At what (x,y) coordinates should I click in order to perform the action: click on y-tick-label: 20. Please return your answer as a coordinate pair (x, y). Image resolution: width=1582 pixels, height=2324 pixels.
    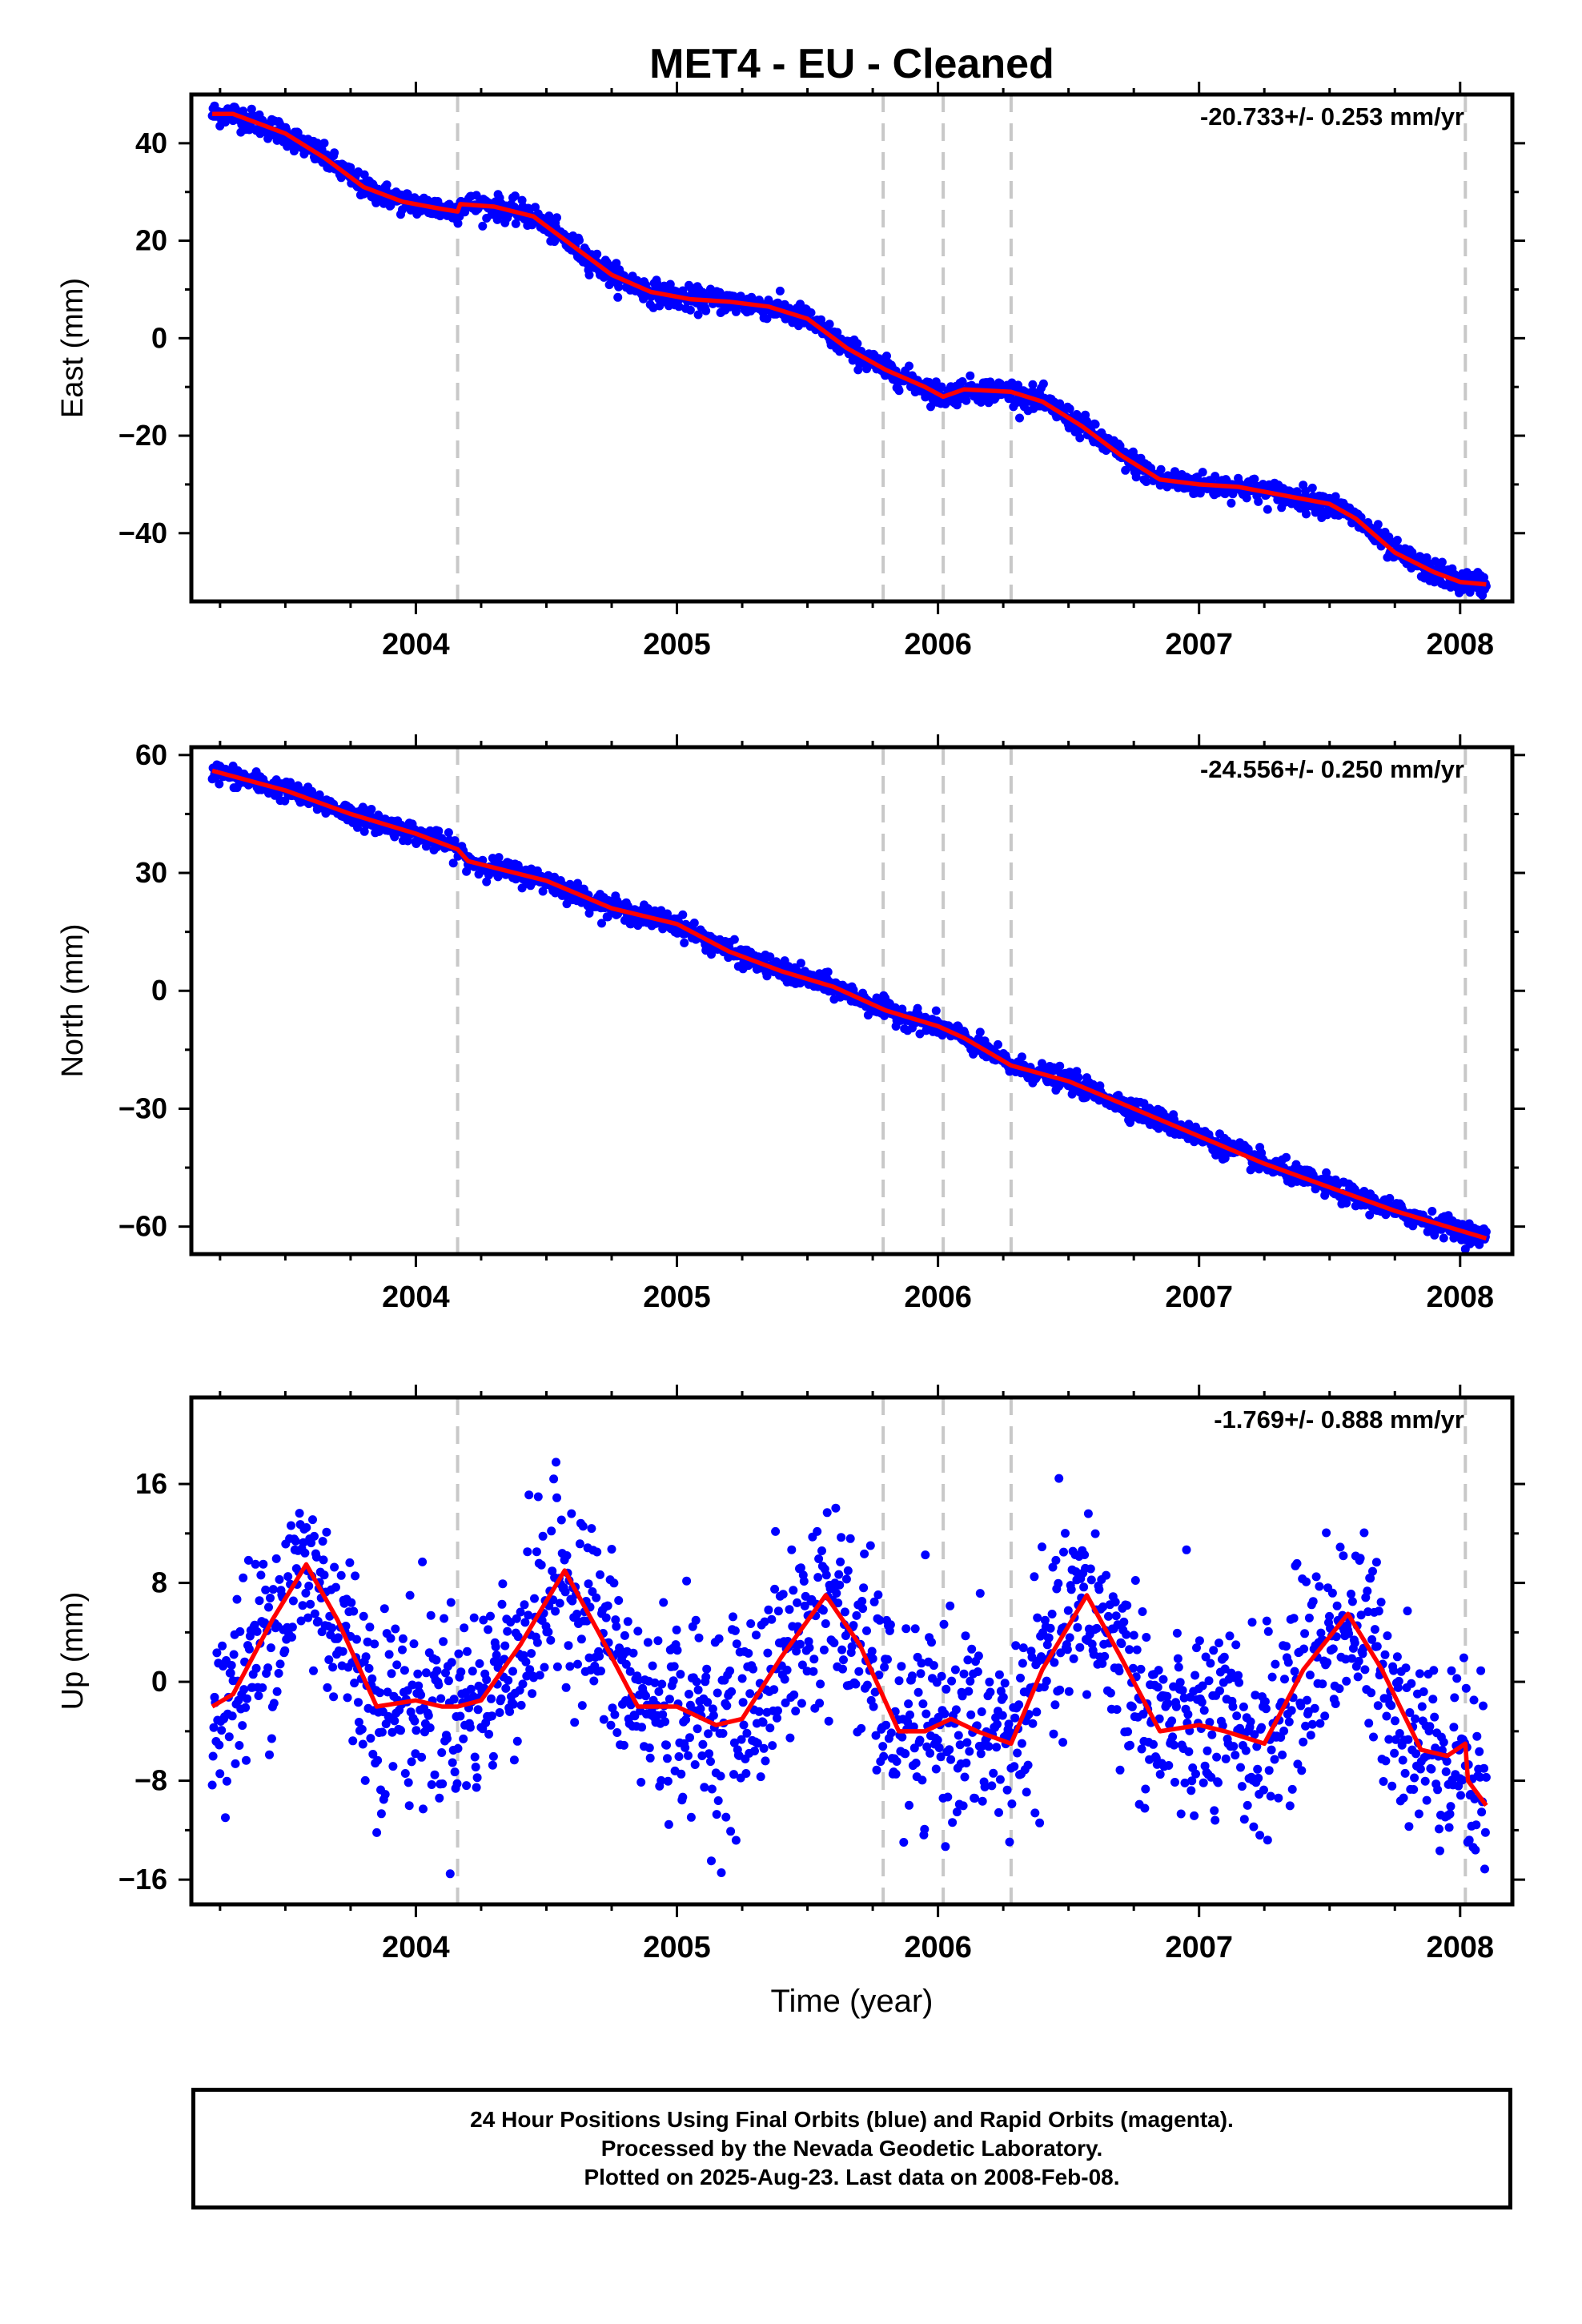
    Looking at the image, I should click on (151, 240).